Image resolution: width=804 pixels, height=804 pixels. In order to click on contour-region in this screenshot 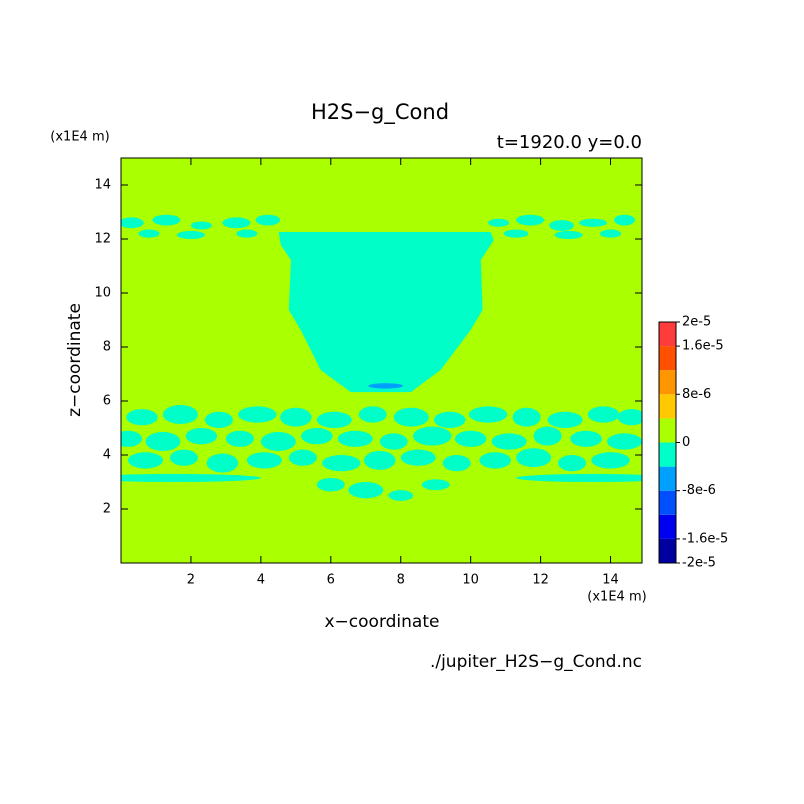, I will do `click(386, 312)`.